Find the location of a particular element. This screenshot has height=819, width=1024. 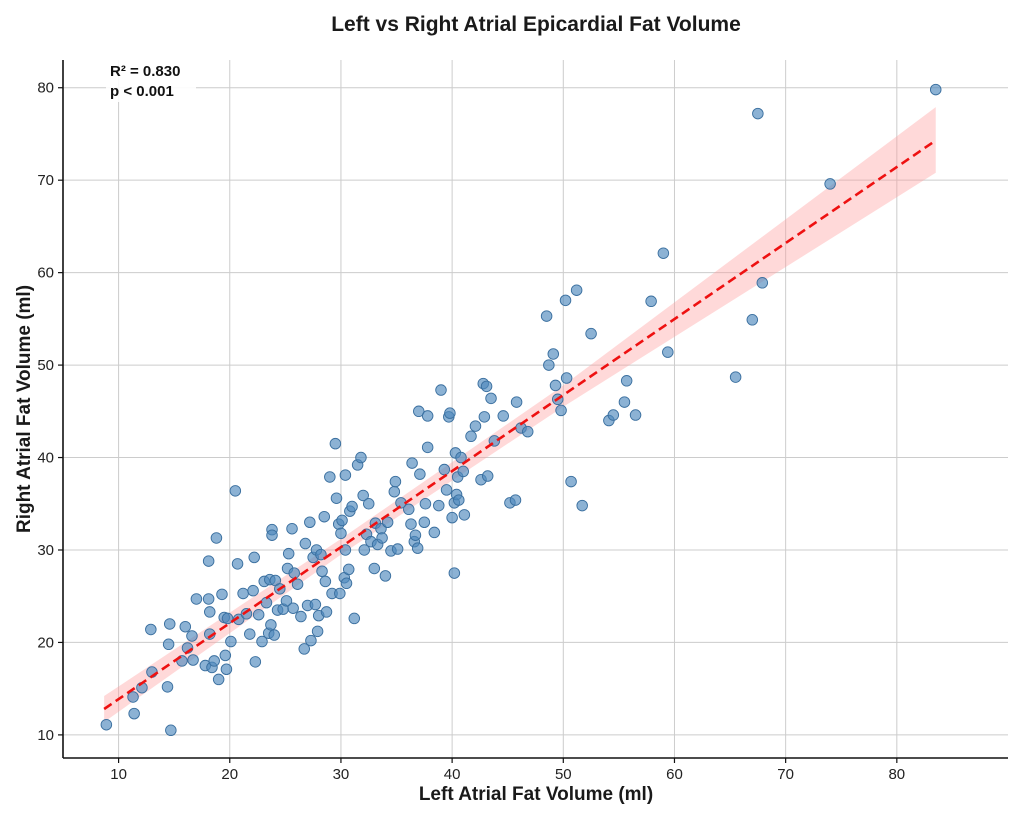

y-tick-label: 80 is located at coordinates (45, 88).